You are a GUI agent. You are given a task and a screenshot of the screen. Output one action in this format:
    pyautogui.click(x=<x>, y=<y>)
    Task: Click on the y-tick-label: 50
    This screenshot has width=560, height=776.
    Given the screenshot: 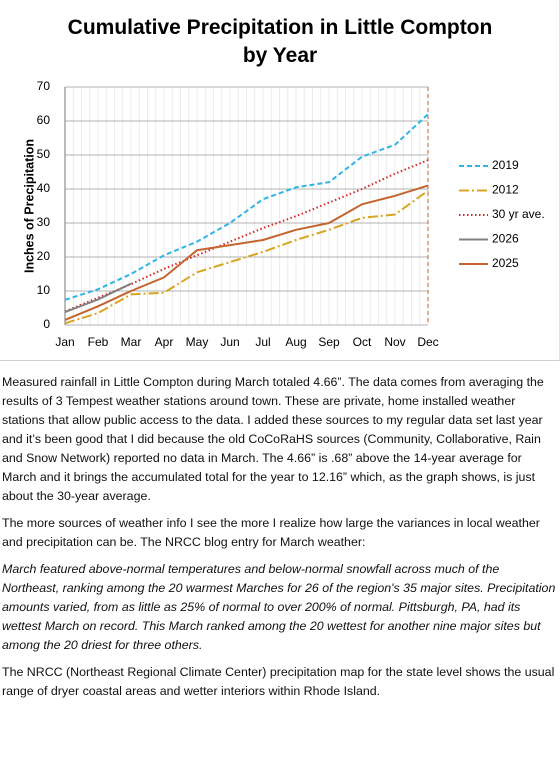 What is the action you would take?
    pyautogui.click(x=44, y=154)
    